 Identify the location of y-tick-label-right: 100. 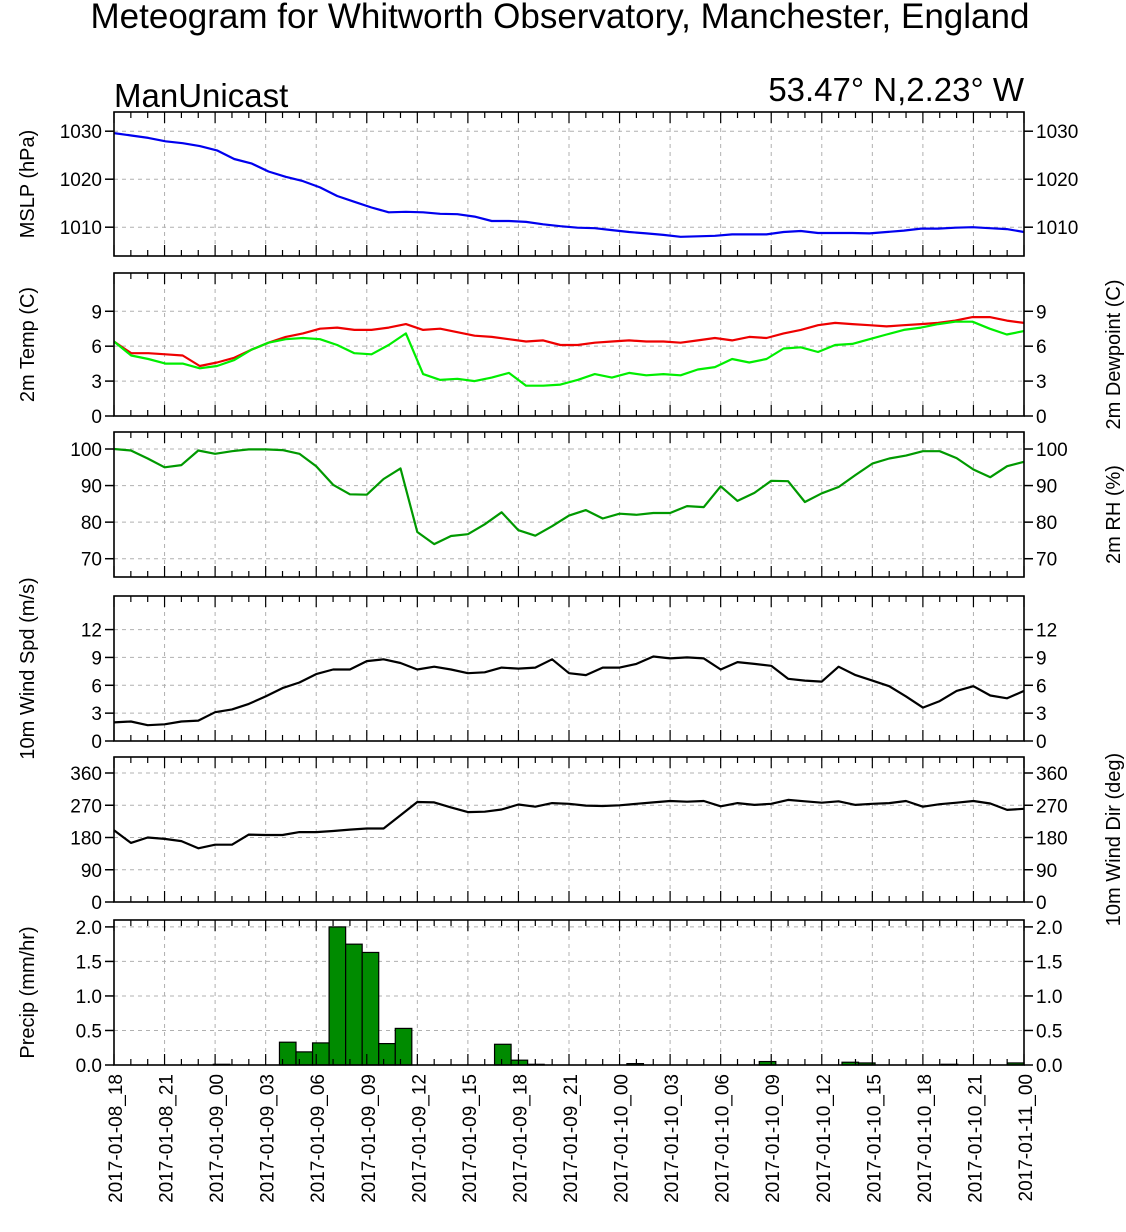
(1052, 450).